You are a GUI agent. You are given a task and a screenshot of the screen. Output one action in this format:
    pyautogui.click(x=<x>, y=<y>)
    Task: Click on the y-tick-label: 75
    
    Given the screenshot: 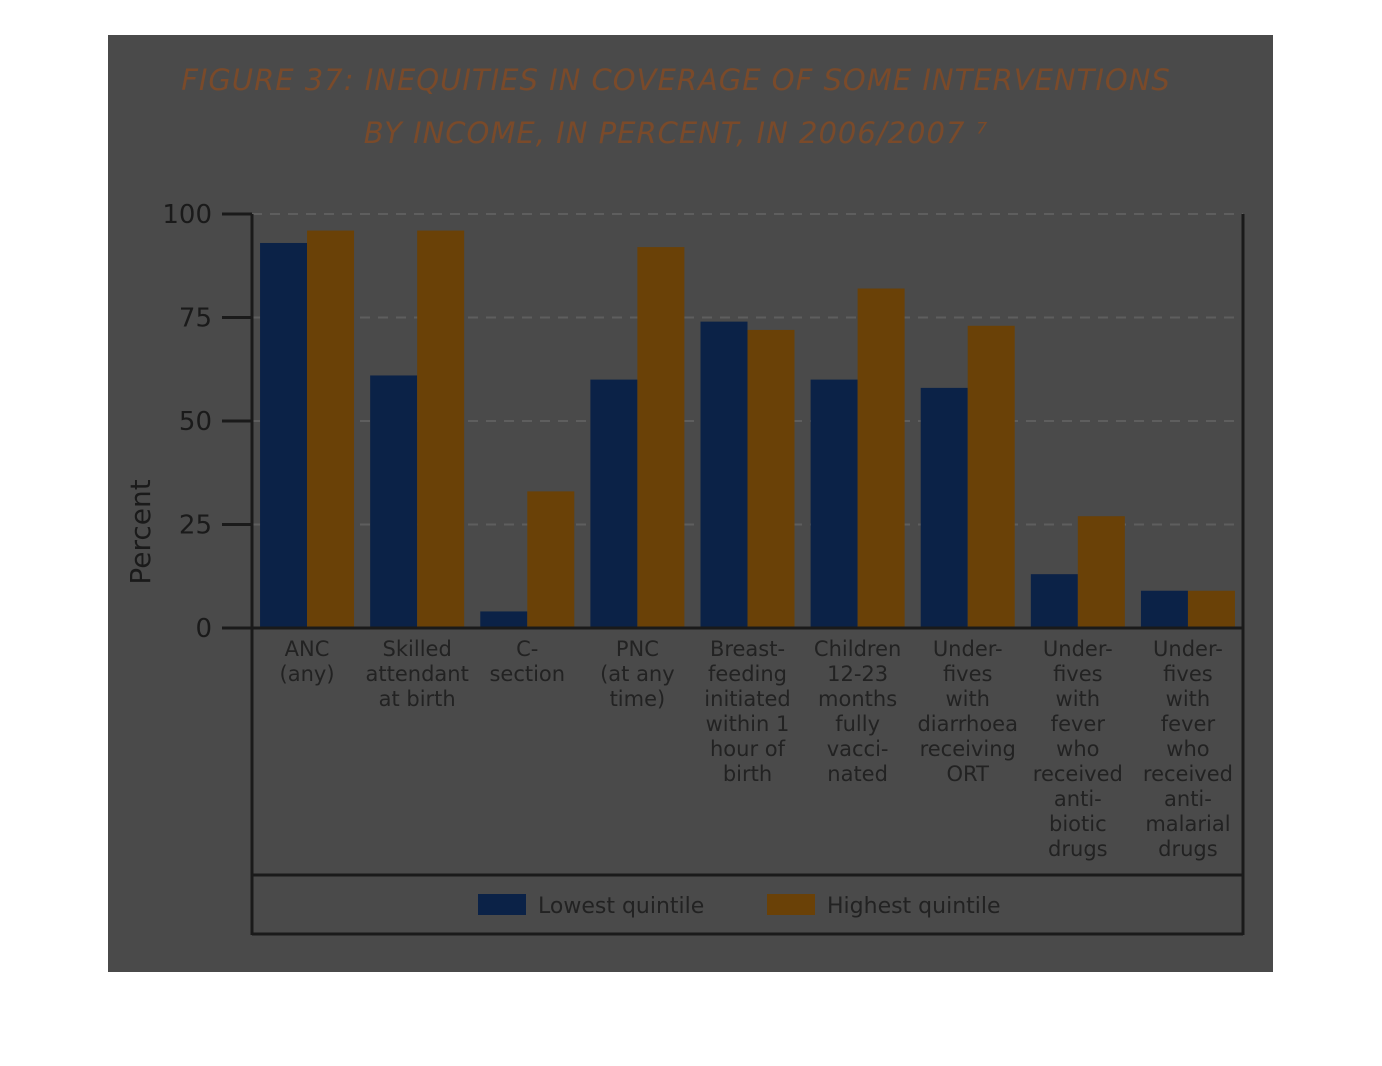 What is the action you would take?
    pyautogui.click(x=195, y=319)
    